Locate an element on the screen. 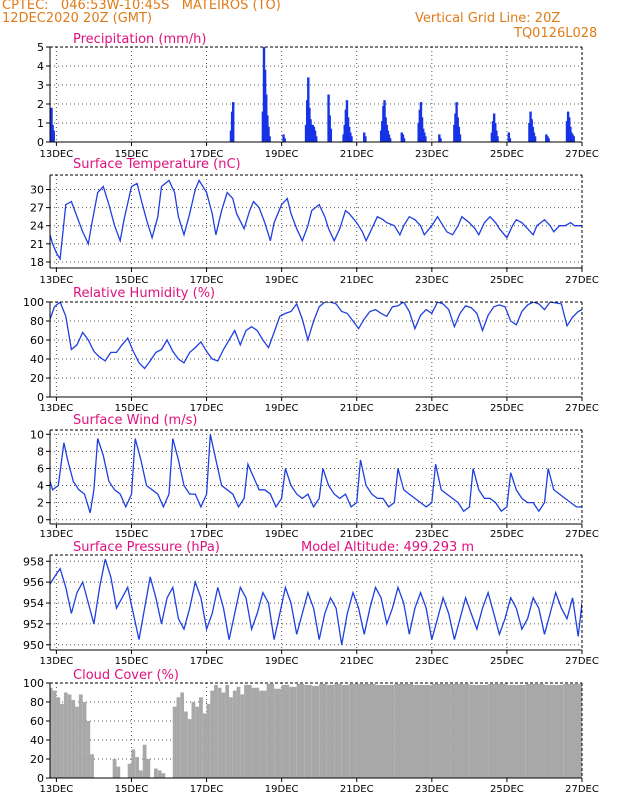 The height and width of the screenshot is (800, 618). y-tick-label: 18 is located at coordinates (37, 262).